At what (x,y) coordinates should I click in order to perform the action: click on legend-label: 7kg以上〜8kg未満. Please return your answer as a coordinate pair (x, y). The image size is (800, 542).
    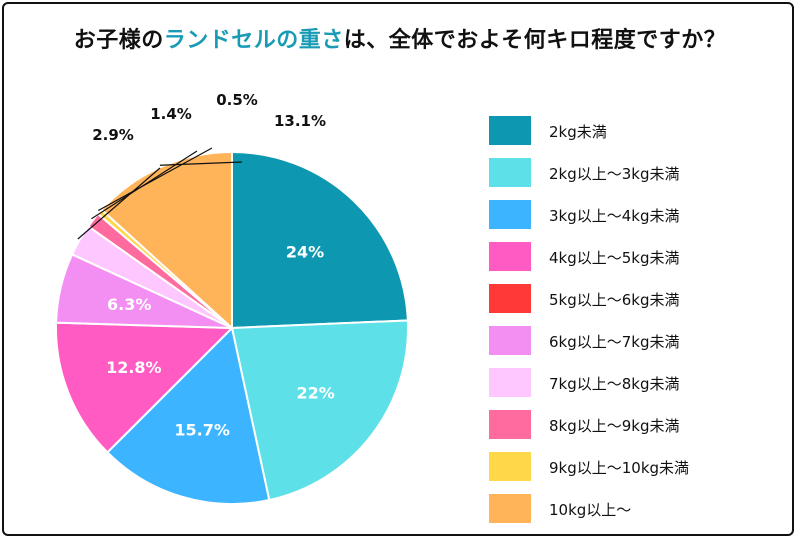
    Looking at the image, I should click on (614, 384).